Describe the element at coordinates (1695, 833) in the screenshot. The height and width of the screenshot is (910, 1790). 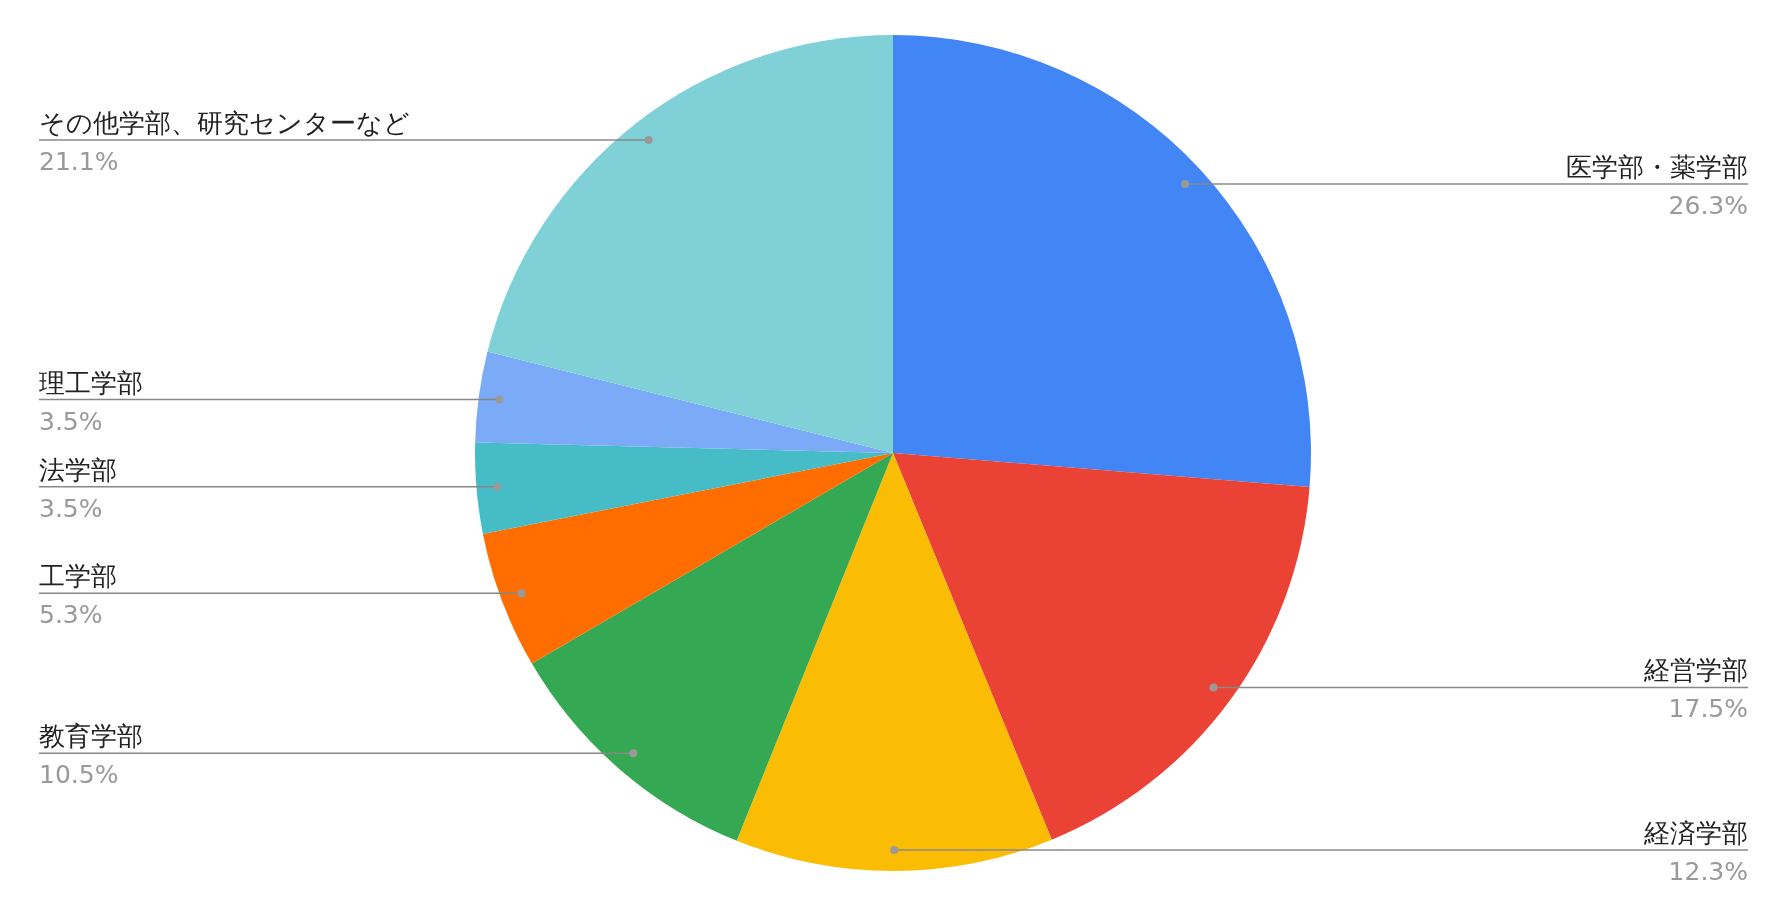
I see `slice-label: 経済学部` at that location.